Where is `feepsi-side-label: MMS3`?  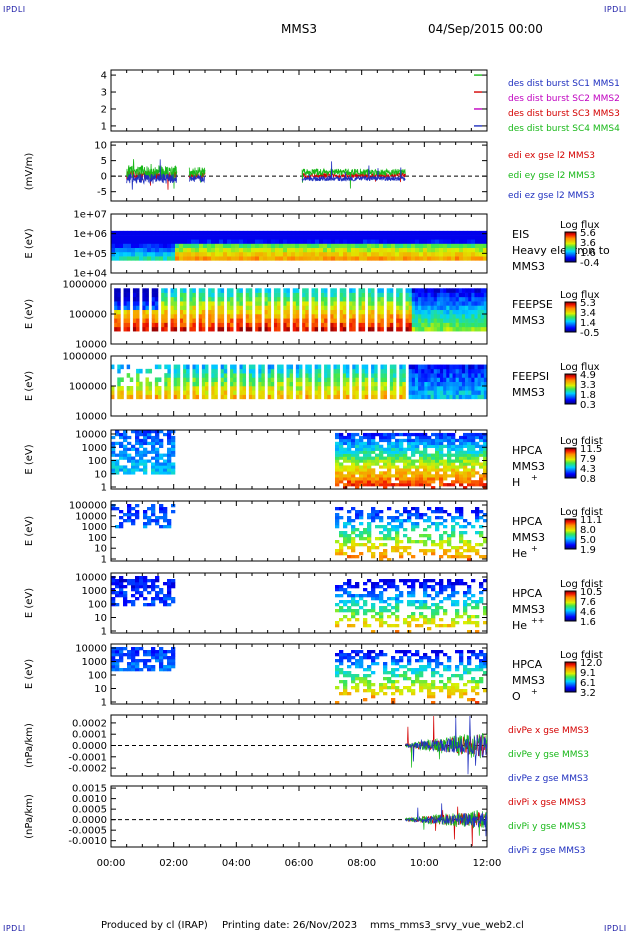 feepsi-side-label: MMS3 is located at coordinates (528, 392).